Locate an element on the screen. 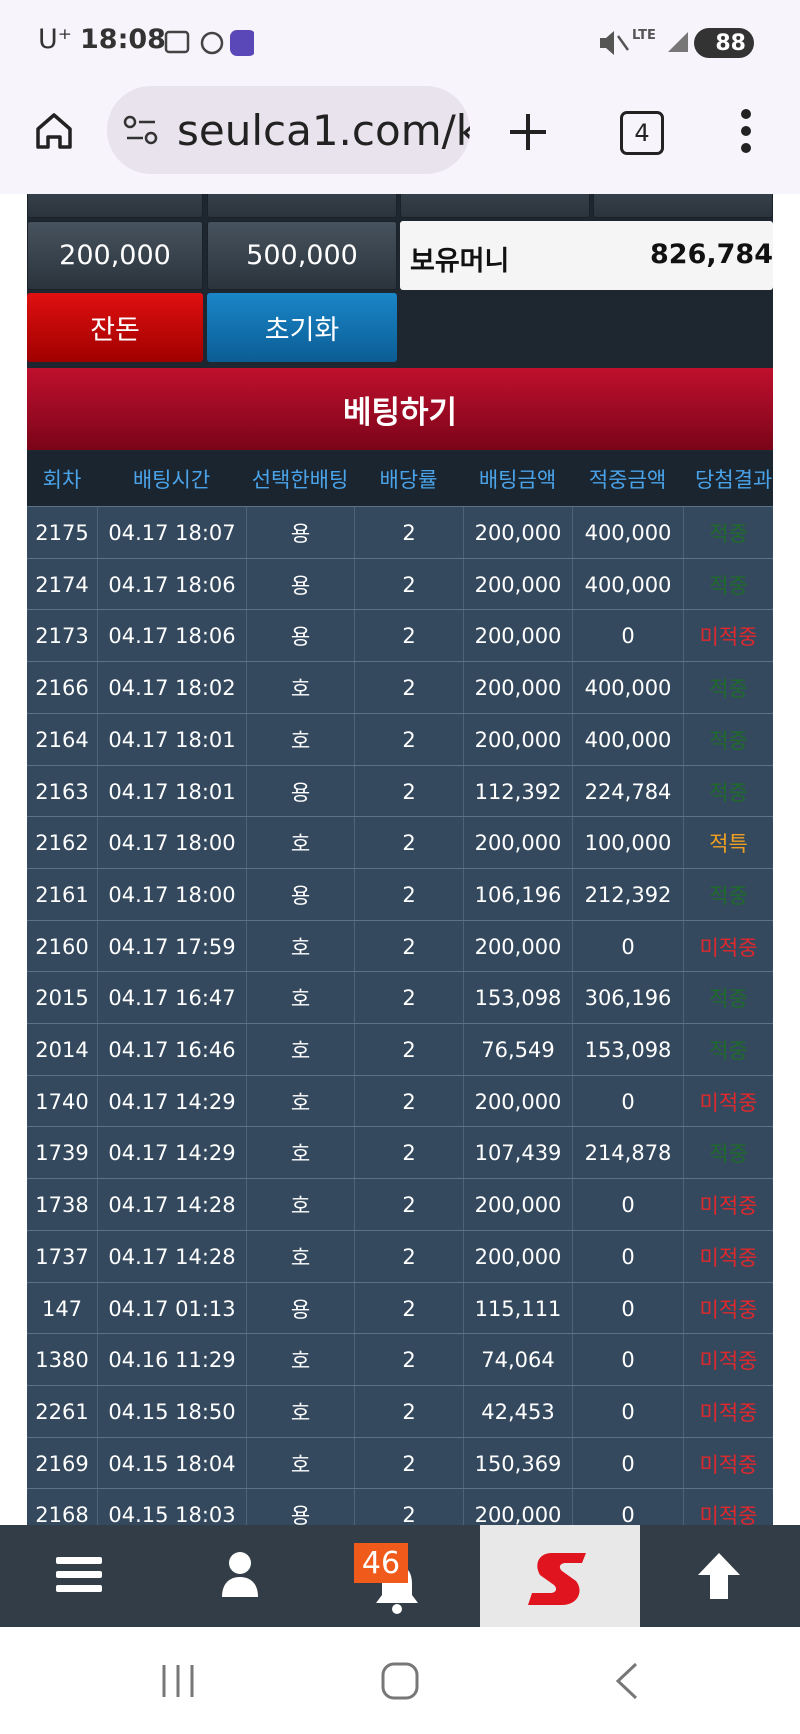  table-cell: 214,878 is located at coordinates (627, 1153).